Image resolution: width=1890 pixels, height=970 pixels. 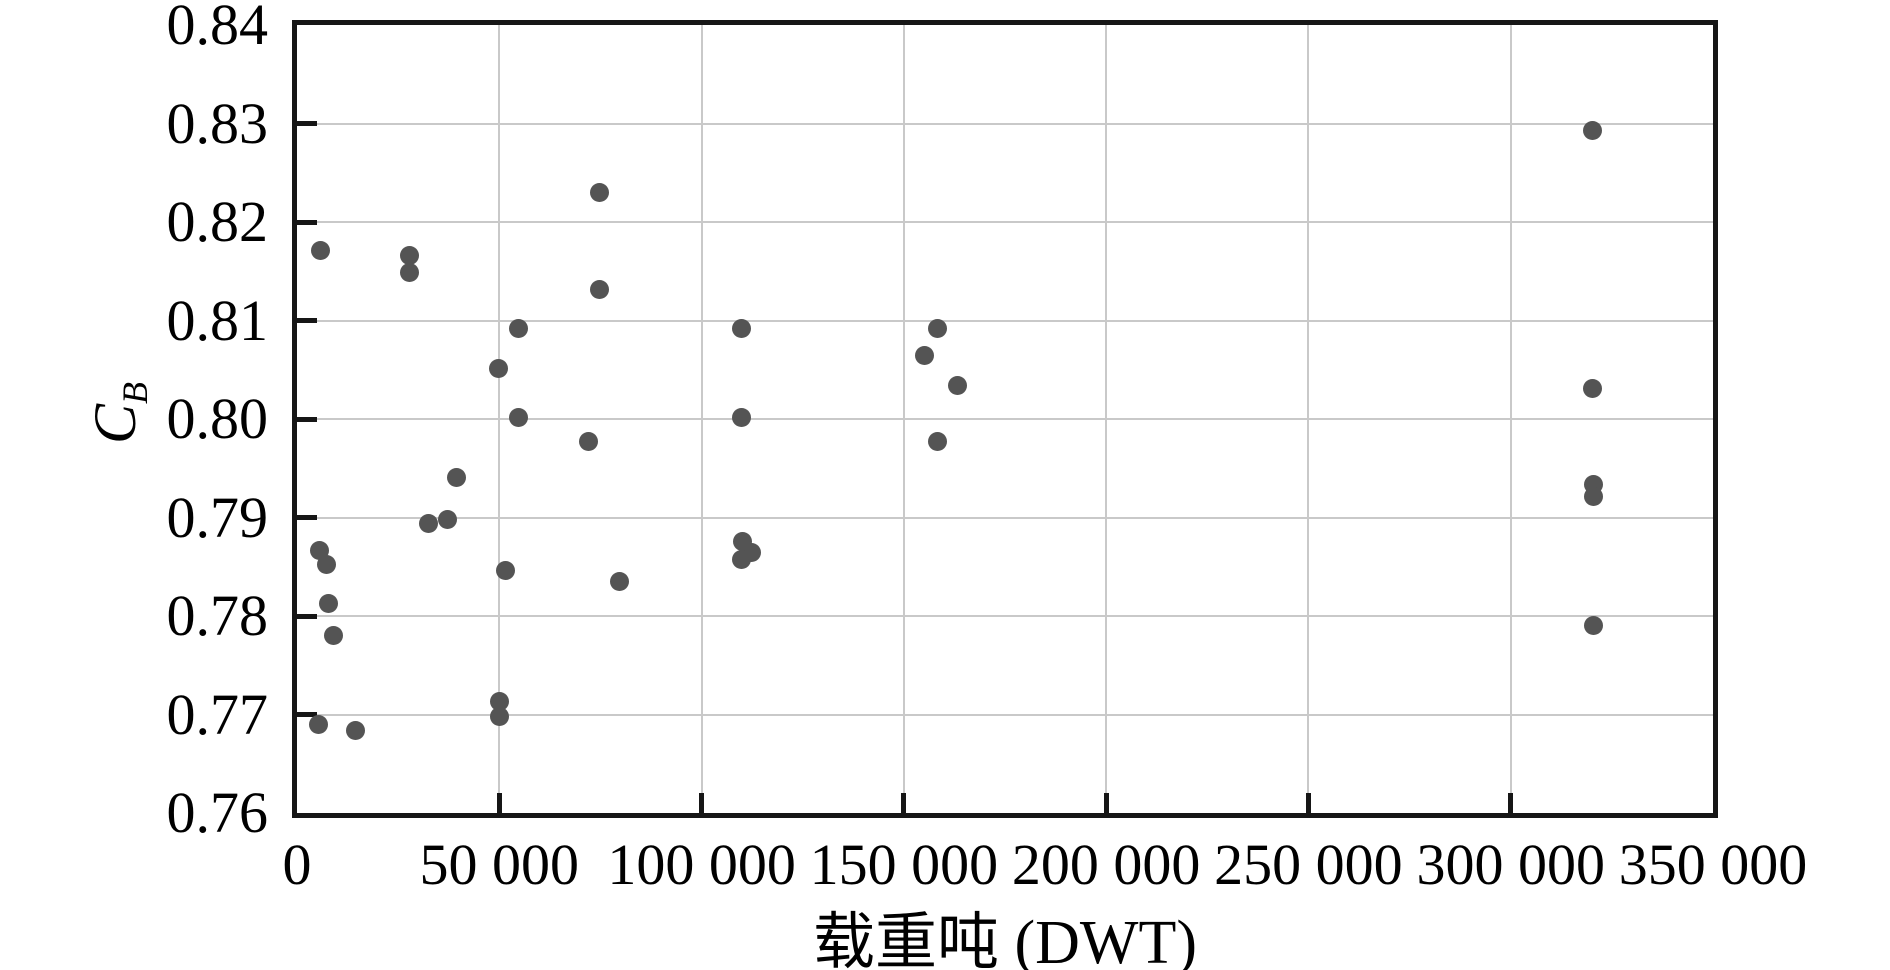 What do you see at coordinates (217, 812) in the screenshot?
I see `y-tick-label: 0.76` at bounding box center [217, 812].